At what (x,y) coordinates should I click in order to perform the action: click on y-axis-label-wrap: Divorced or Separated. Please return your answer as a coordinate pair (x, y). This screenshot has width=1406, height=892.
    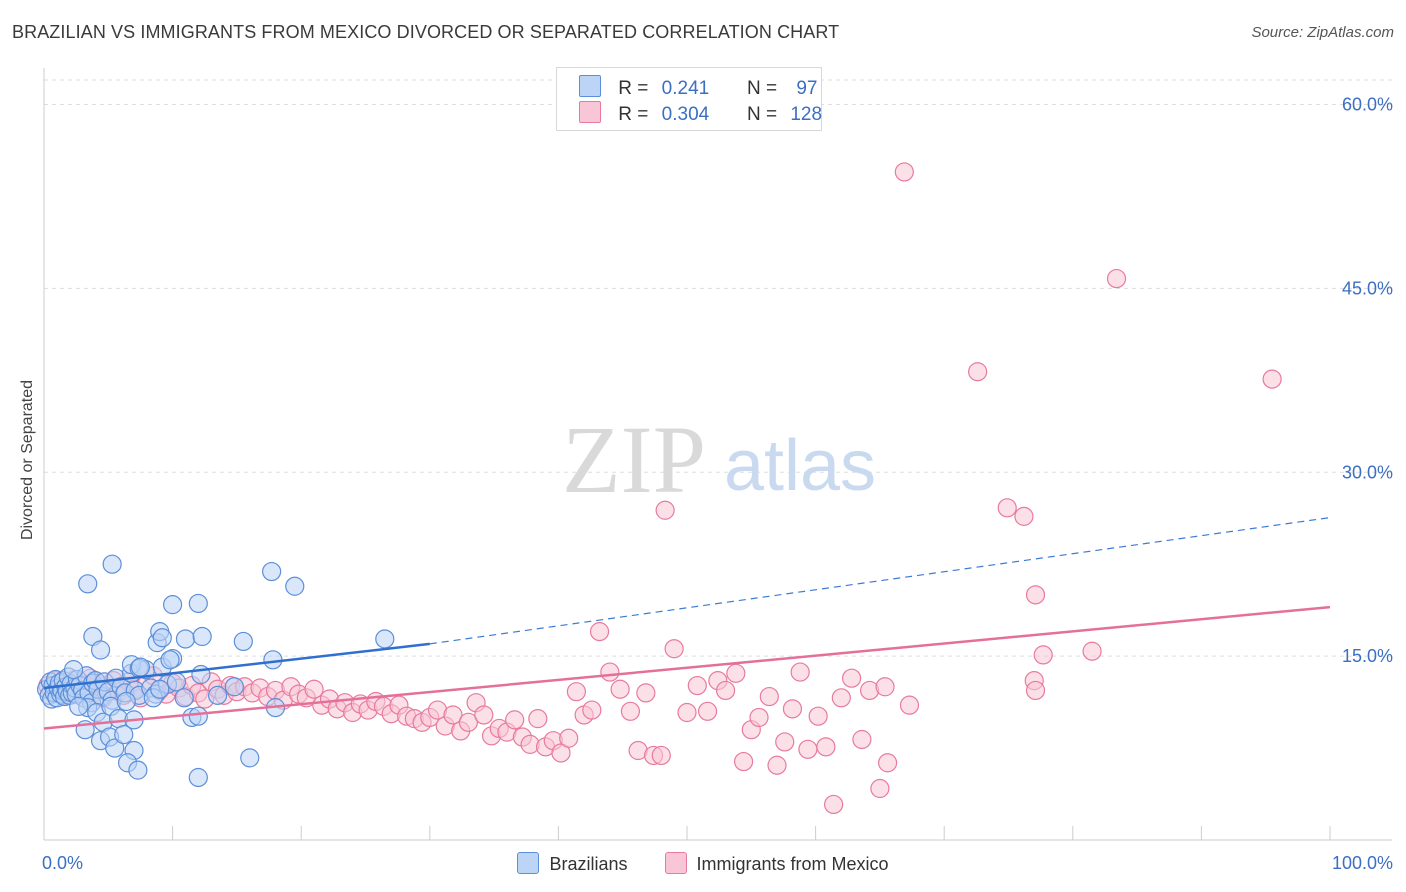
    Looking at the image, I should click on (28, 460).